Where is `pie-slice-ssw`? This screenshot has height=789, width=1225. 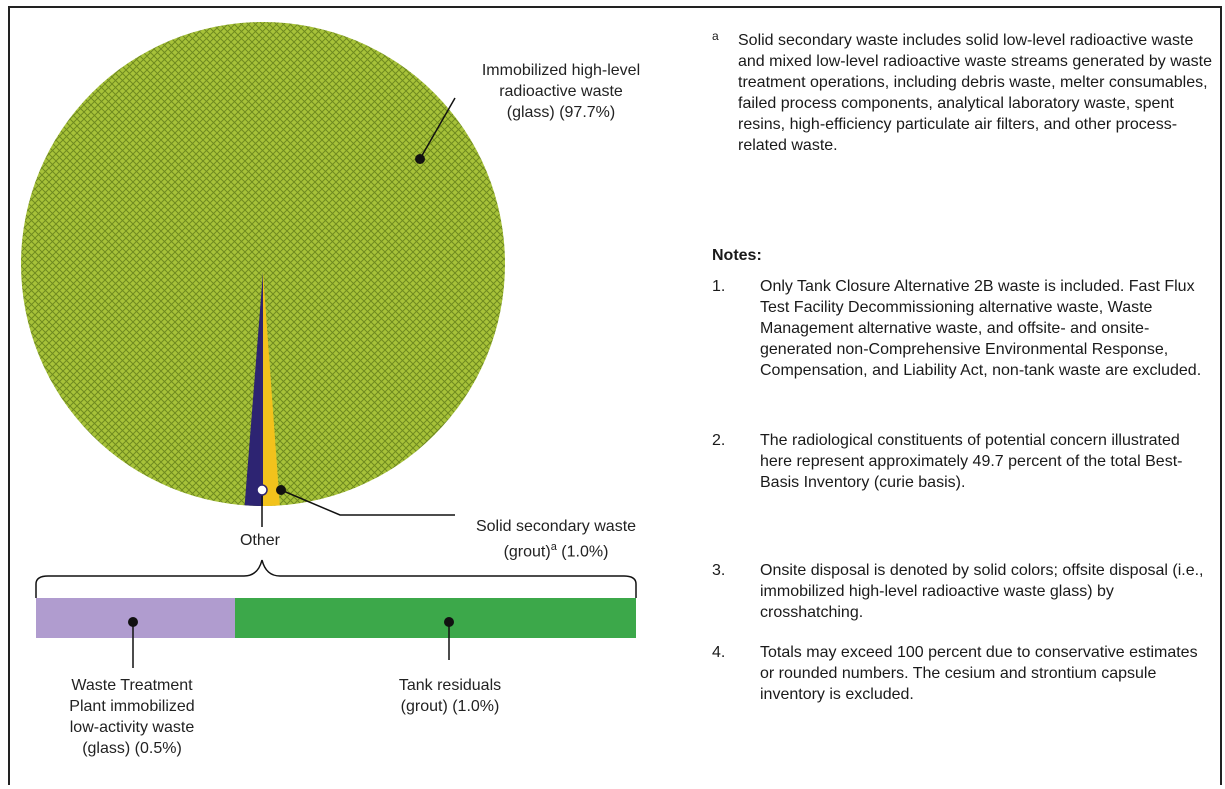 pie-slice-ssw is located at coordinates (271, 389).